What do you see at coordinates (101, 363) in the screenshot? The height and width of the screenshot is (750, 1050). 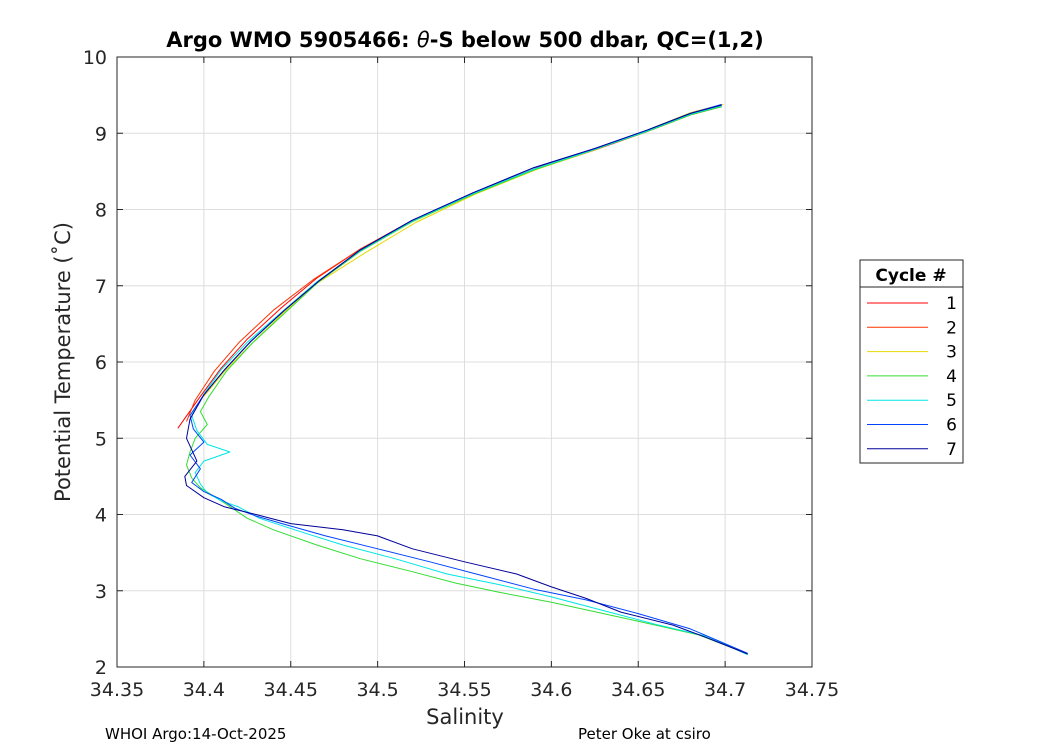 I see `y-tick-label: 6` at bounding box center [101, 363].